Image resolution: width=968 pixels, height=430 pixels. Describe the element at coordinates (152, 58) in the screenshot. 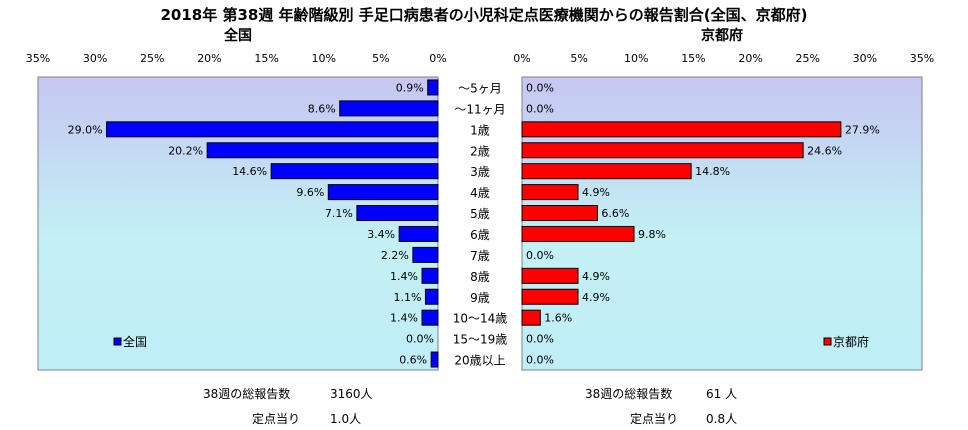

I see `left-axis-tick-label: 25%` at that location.